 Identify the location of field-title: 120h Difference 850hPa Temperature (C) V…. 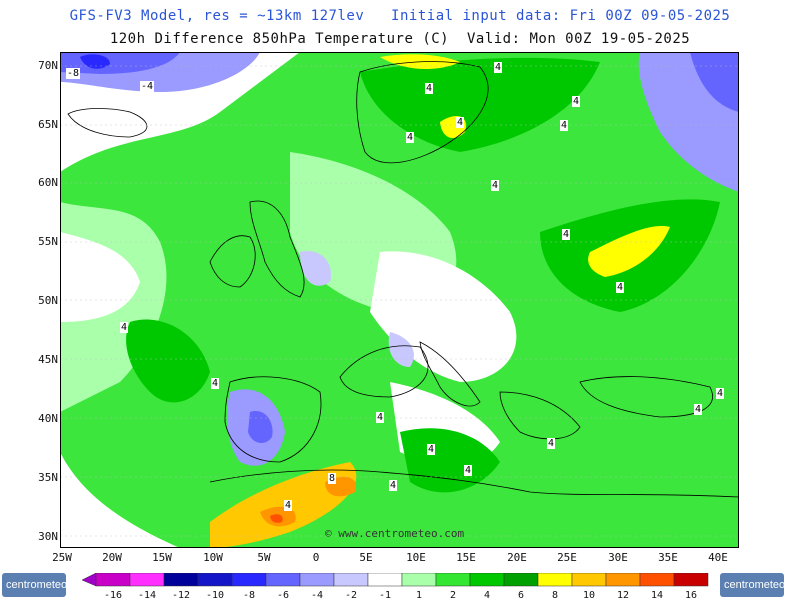
(400, 39).